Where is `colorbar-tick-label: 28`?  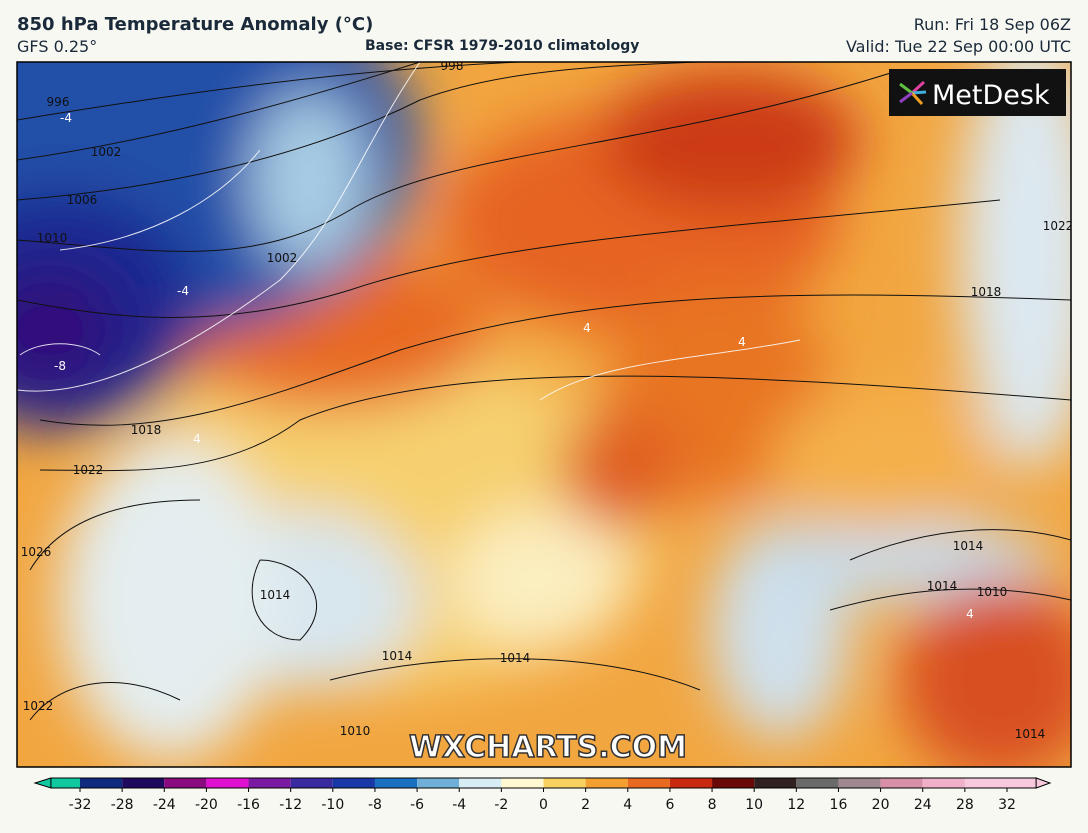 colorbar-tick-label: 28 is located at coordinates (965, 805).